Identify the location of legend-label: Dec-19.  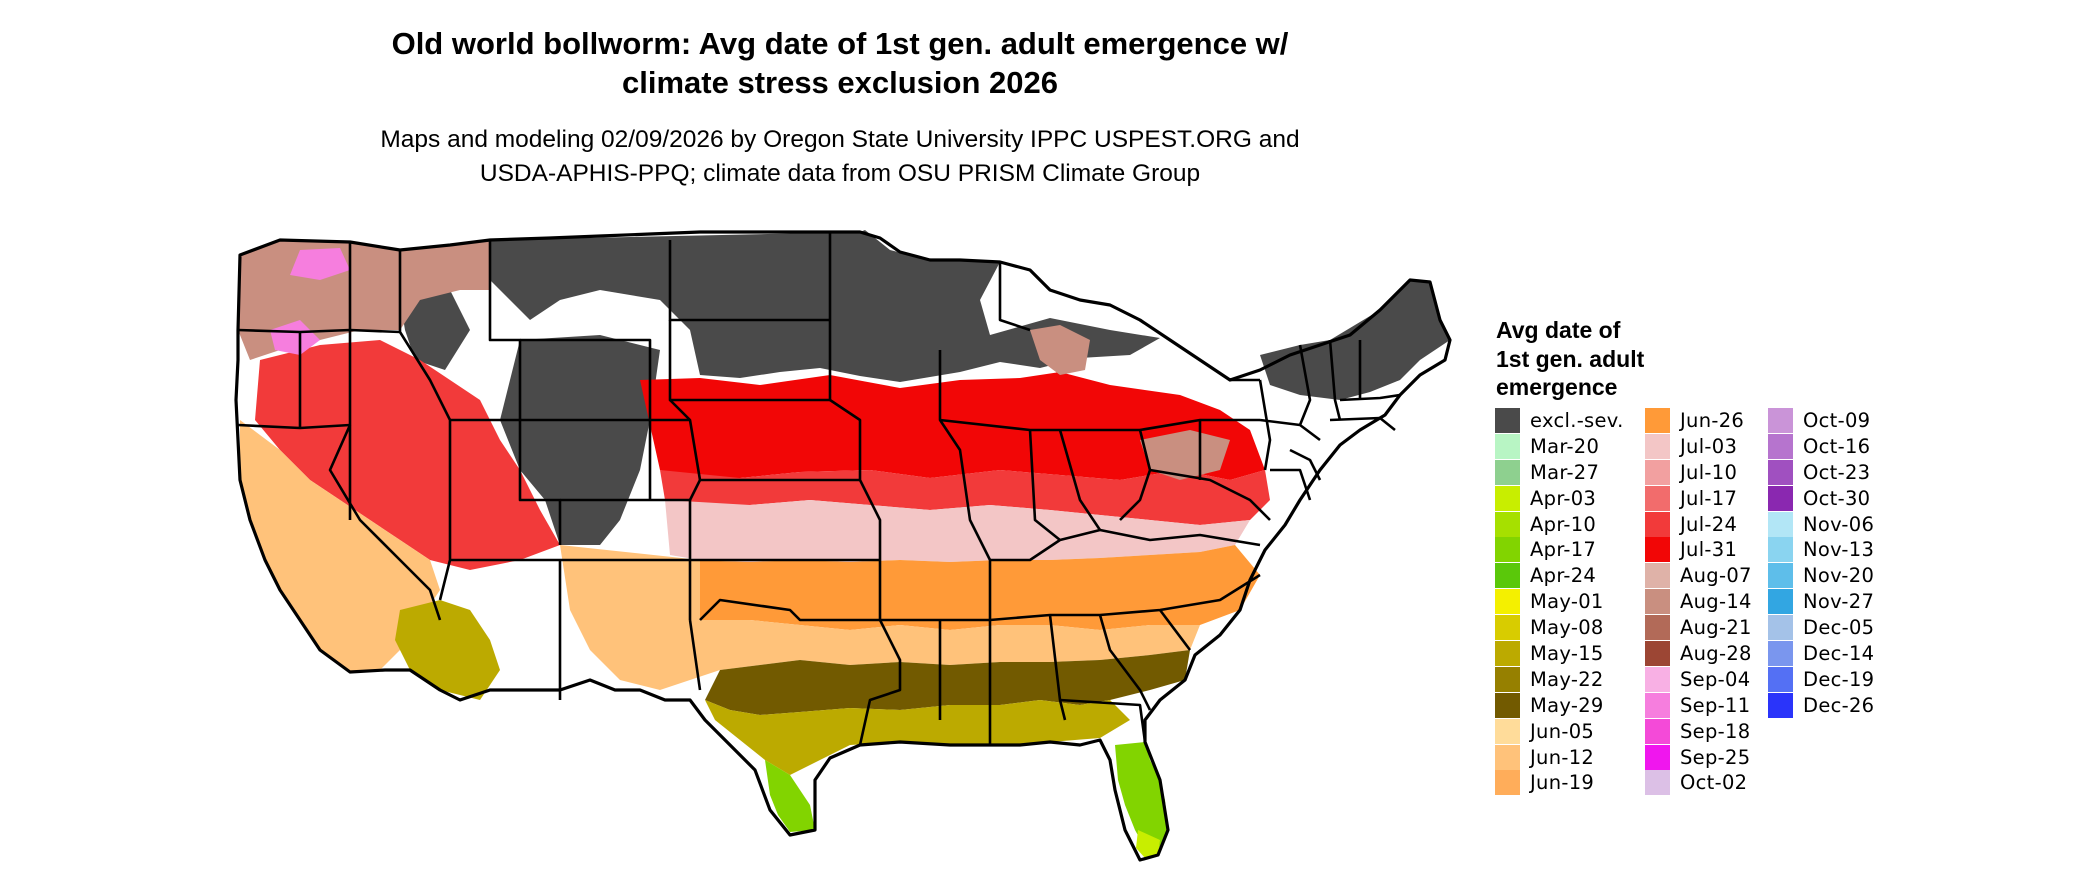
(1839, 679).